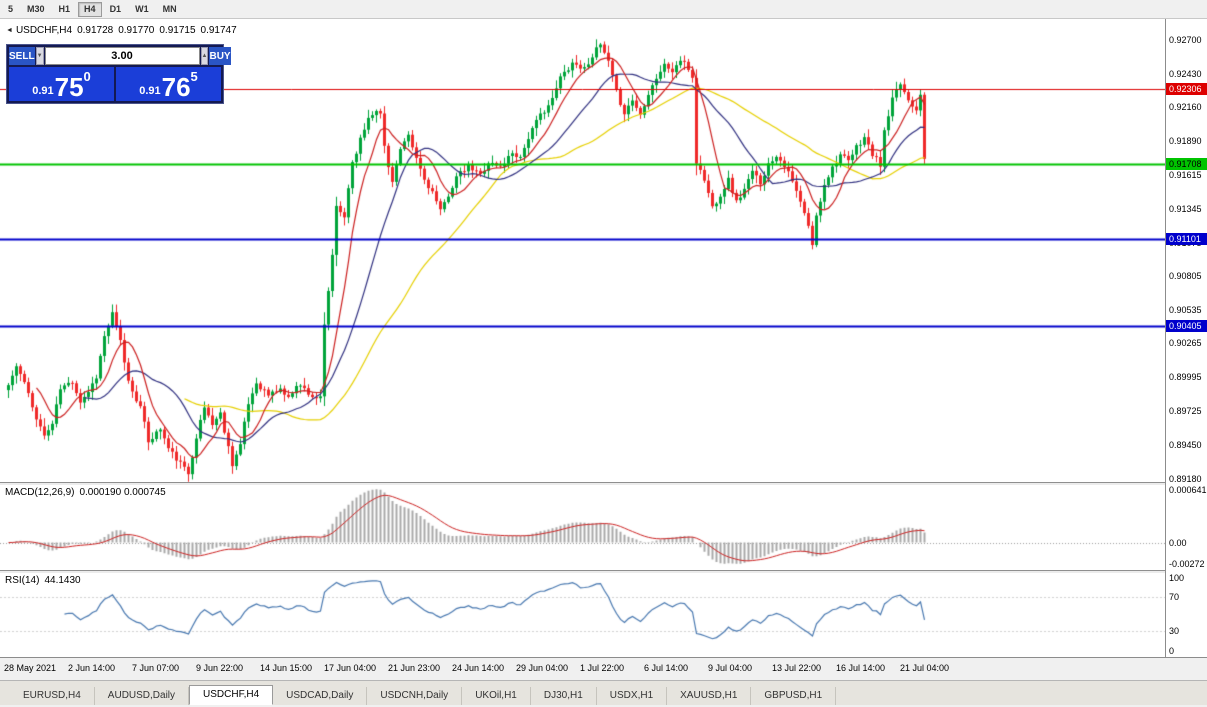 This screenshot has width=1207, height=707. I want to click on timeframe-button-h1: H1, so click(64, 8).